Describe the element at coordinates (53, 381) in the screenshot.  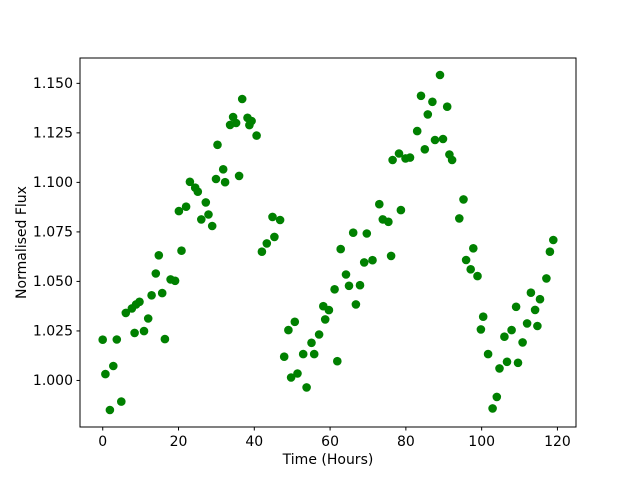
I see `y-tick-label: 1.000` at that location.